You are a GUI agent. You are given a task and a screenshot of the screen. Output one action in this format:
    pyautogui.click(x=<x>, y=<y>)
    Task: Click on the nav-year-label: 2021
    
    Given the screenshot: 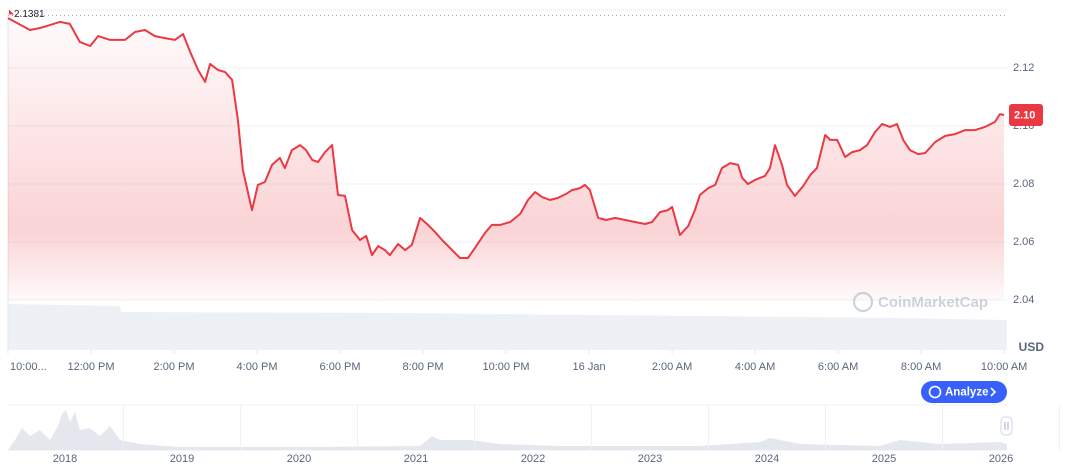 What is the action you would take?
    pyautogui.click(x=416, y=459)
    